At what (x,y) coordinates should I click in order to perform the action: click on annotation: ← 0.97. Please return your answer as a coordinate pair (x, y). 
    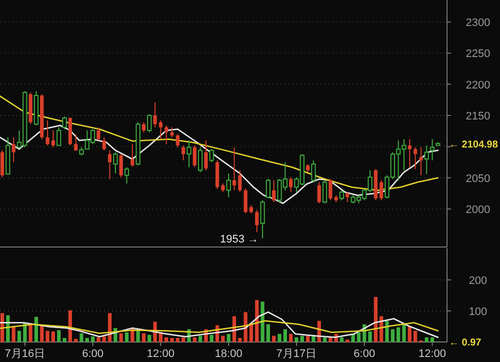
    Looking at the image, I should click on (465, 343).